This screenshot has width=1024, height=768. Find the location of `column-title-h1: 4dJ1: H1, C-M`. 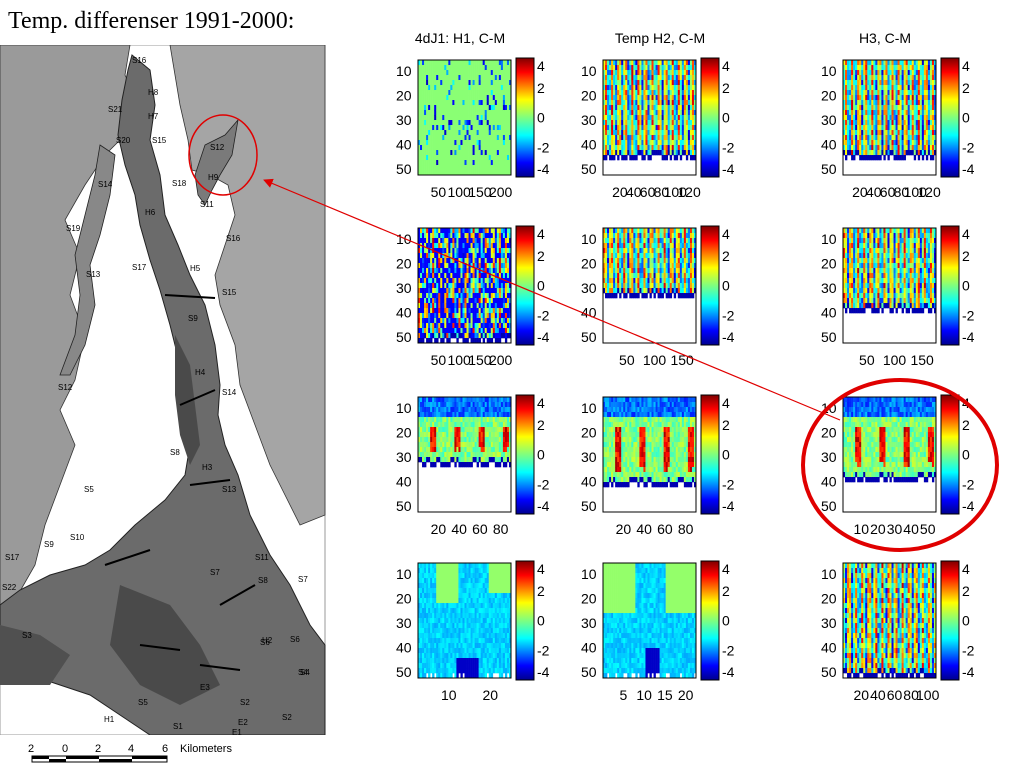

column-title-h1: 4dJ1: H1, C-M is located at coordinates (460, 38).